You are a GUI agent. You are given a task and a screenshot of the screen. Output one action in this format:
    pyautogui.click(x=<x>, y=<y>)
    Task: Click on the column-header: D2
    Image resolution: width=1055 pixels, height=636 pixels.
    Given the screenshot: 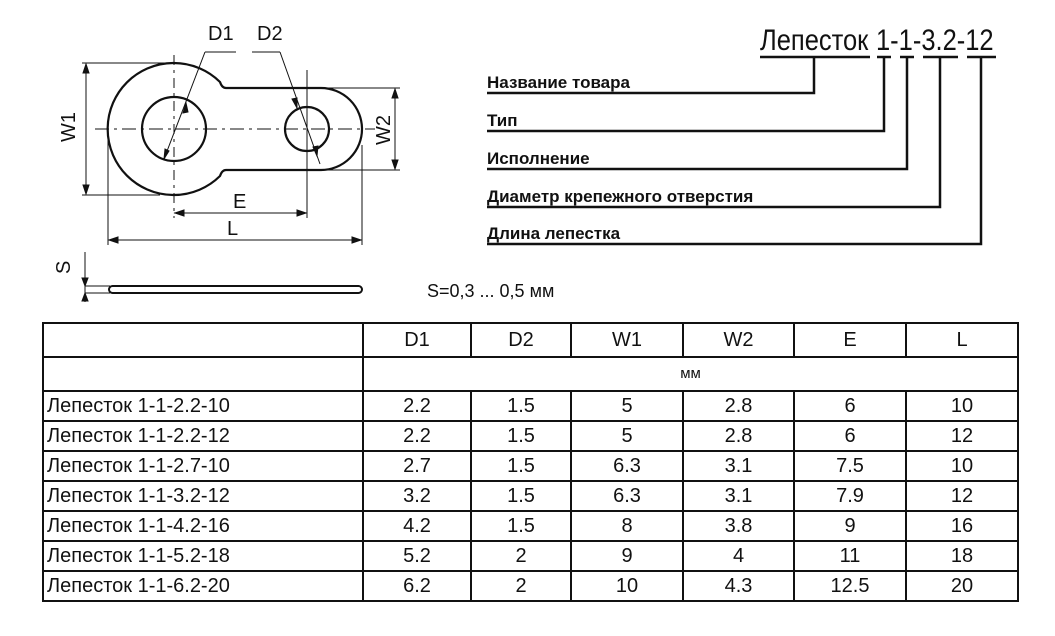 What is the action you would take?
    pyautogui.click(x=521, y=340)
    